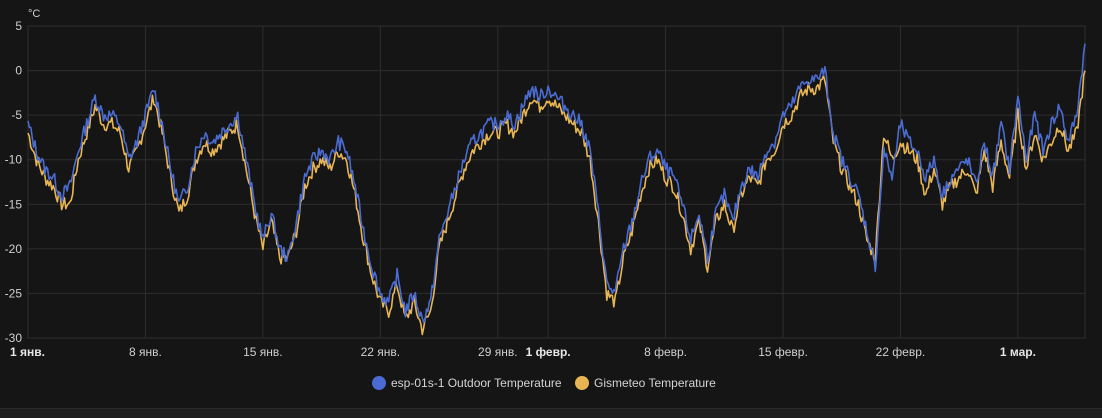  Describe the element at coordinates (665, 352) in the screenshot. I see `x-tick-label: 8 февр.` at that location.